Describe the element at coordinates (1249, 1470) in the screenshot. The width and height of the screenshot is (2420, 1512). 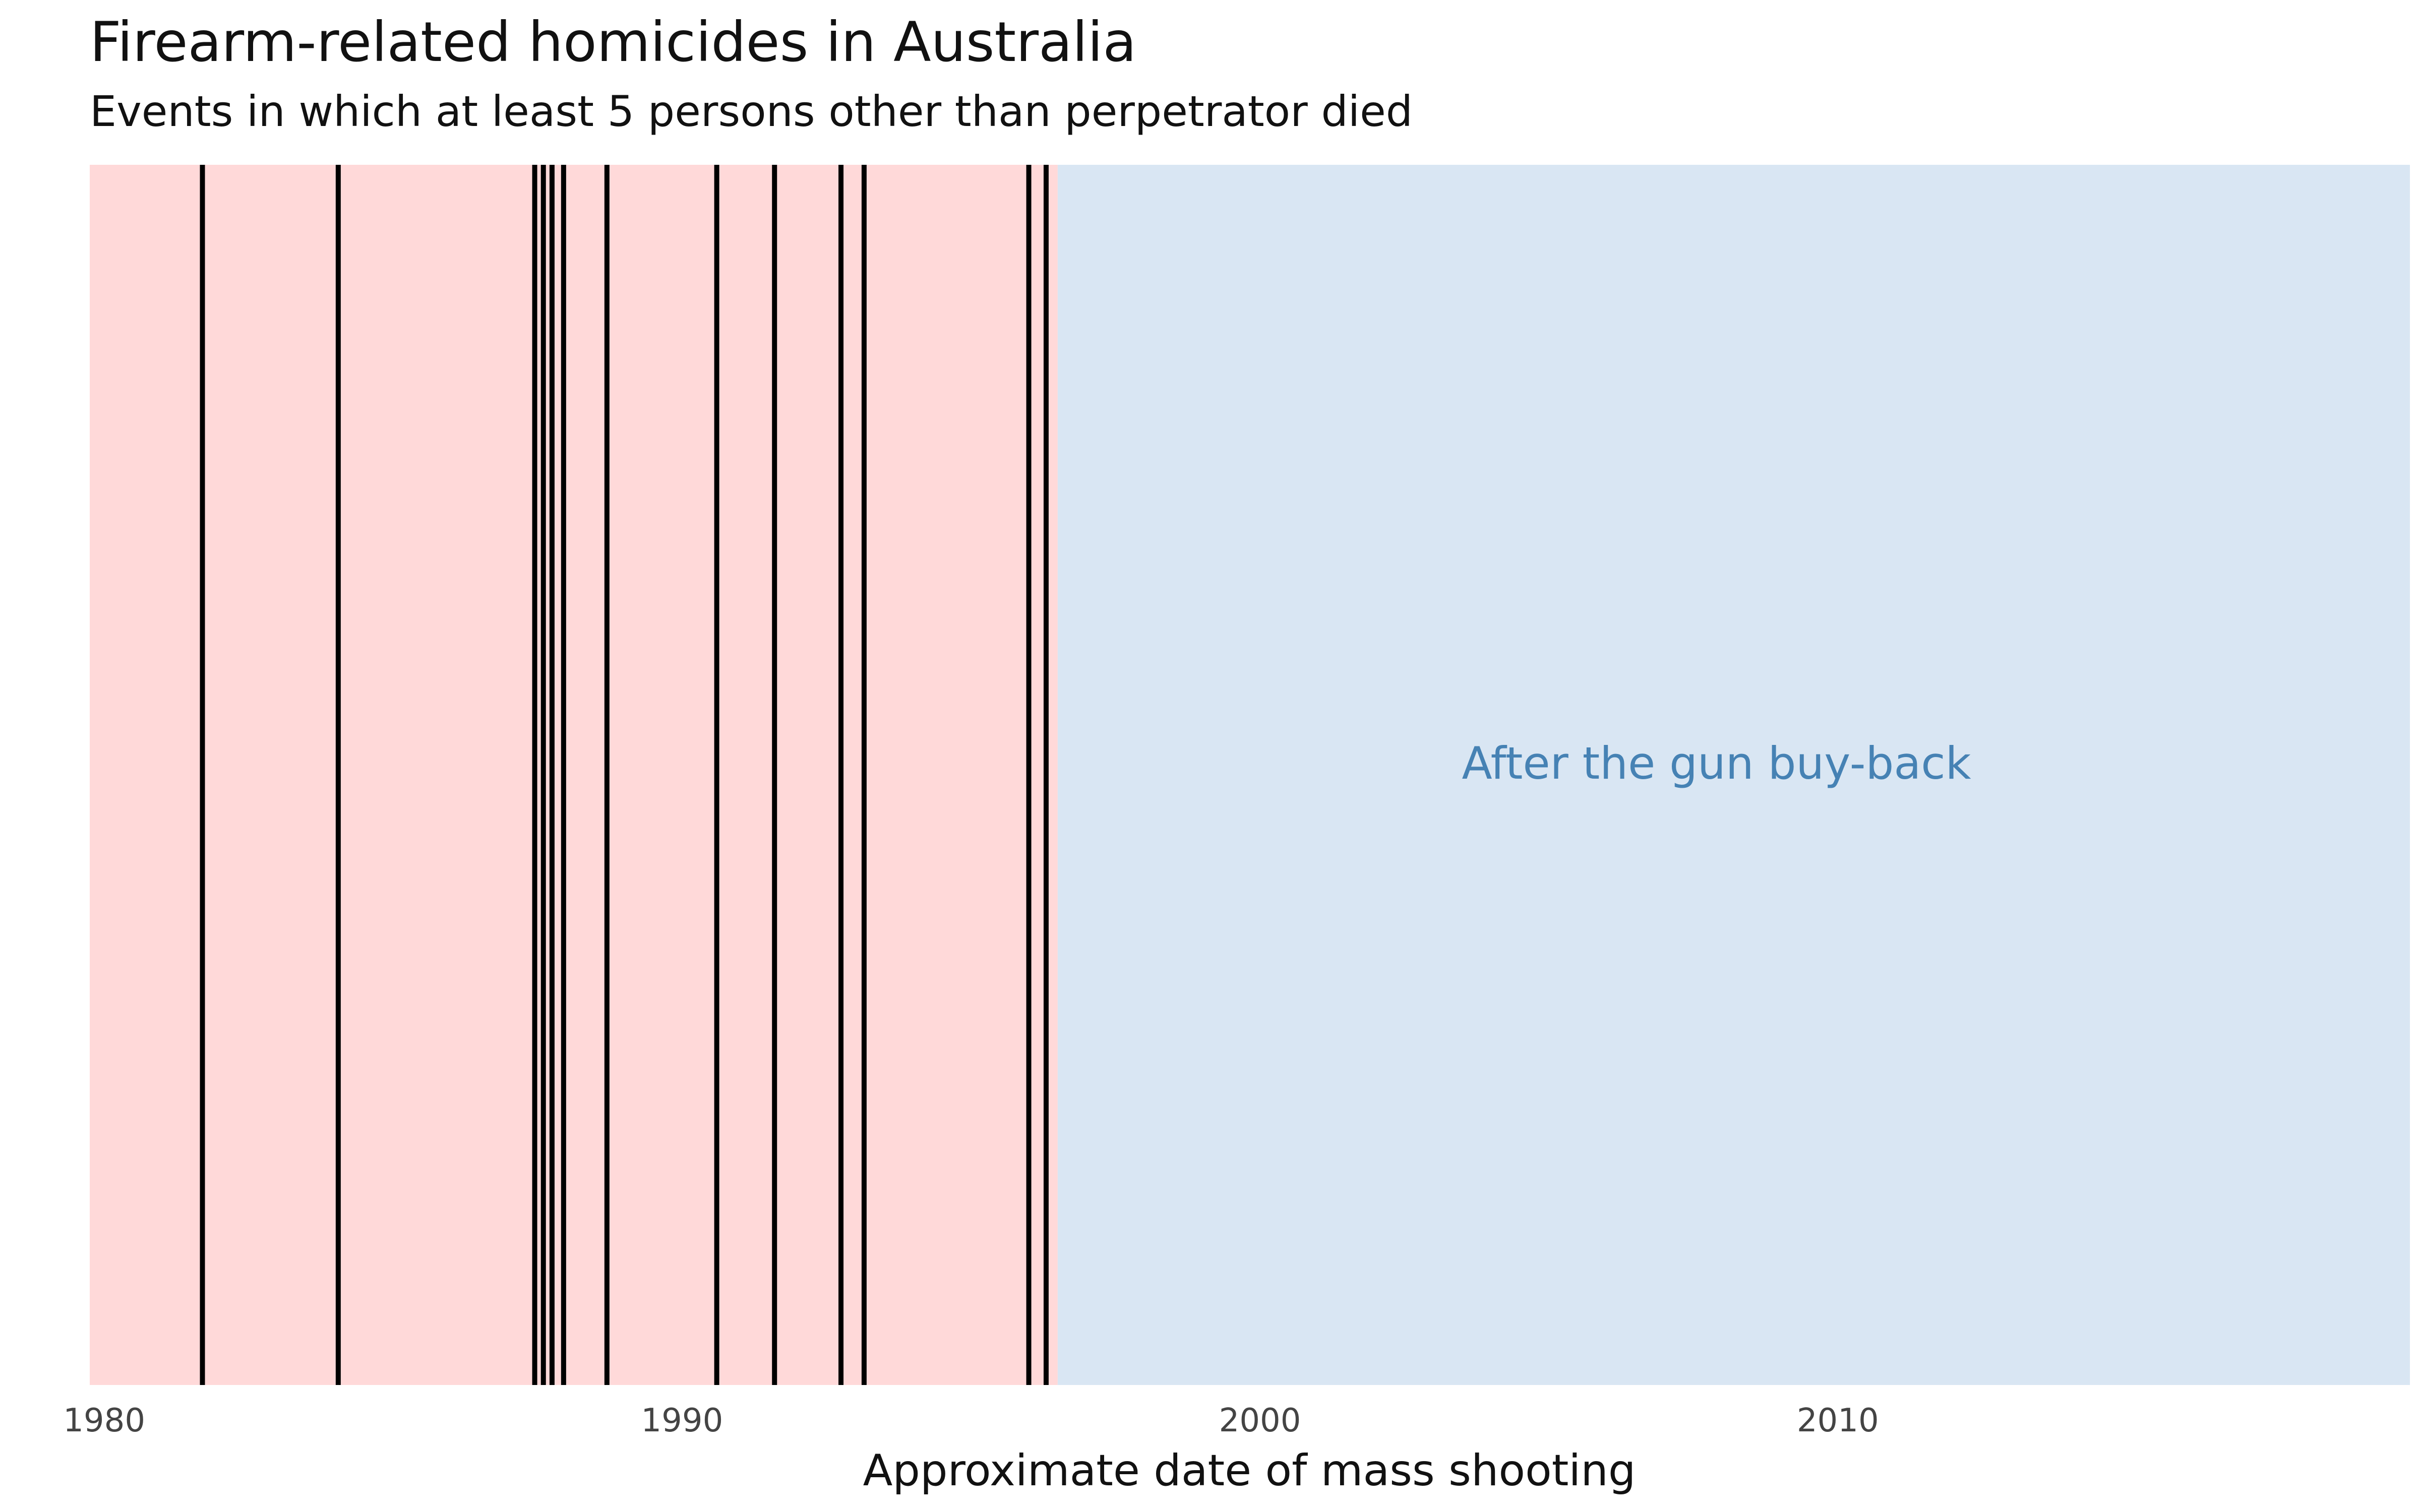
I see `x-axis-label: Approximate date of mass shooting` at that location.